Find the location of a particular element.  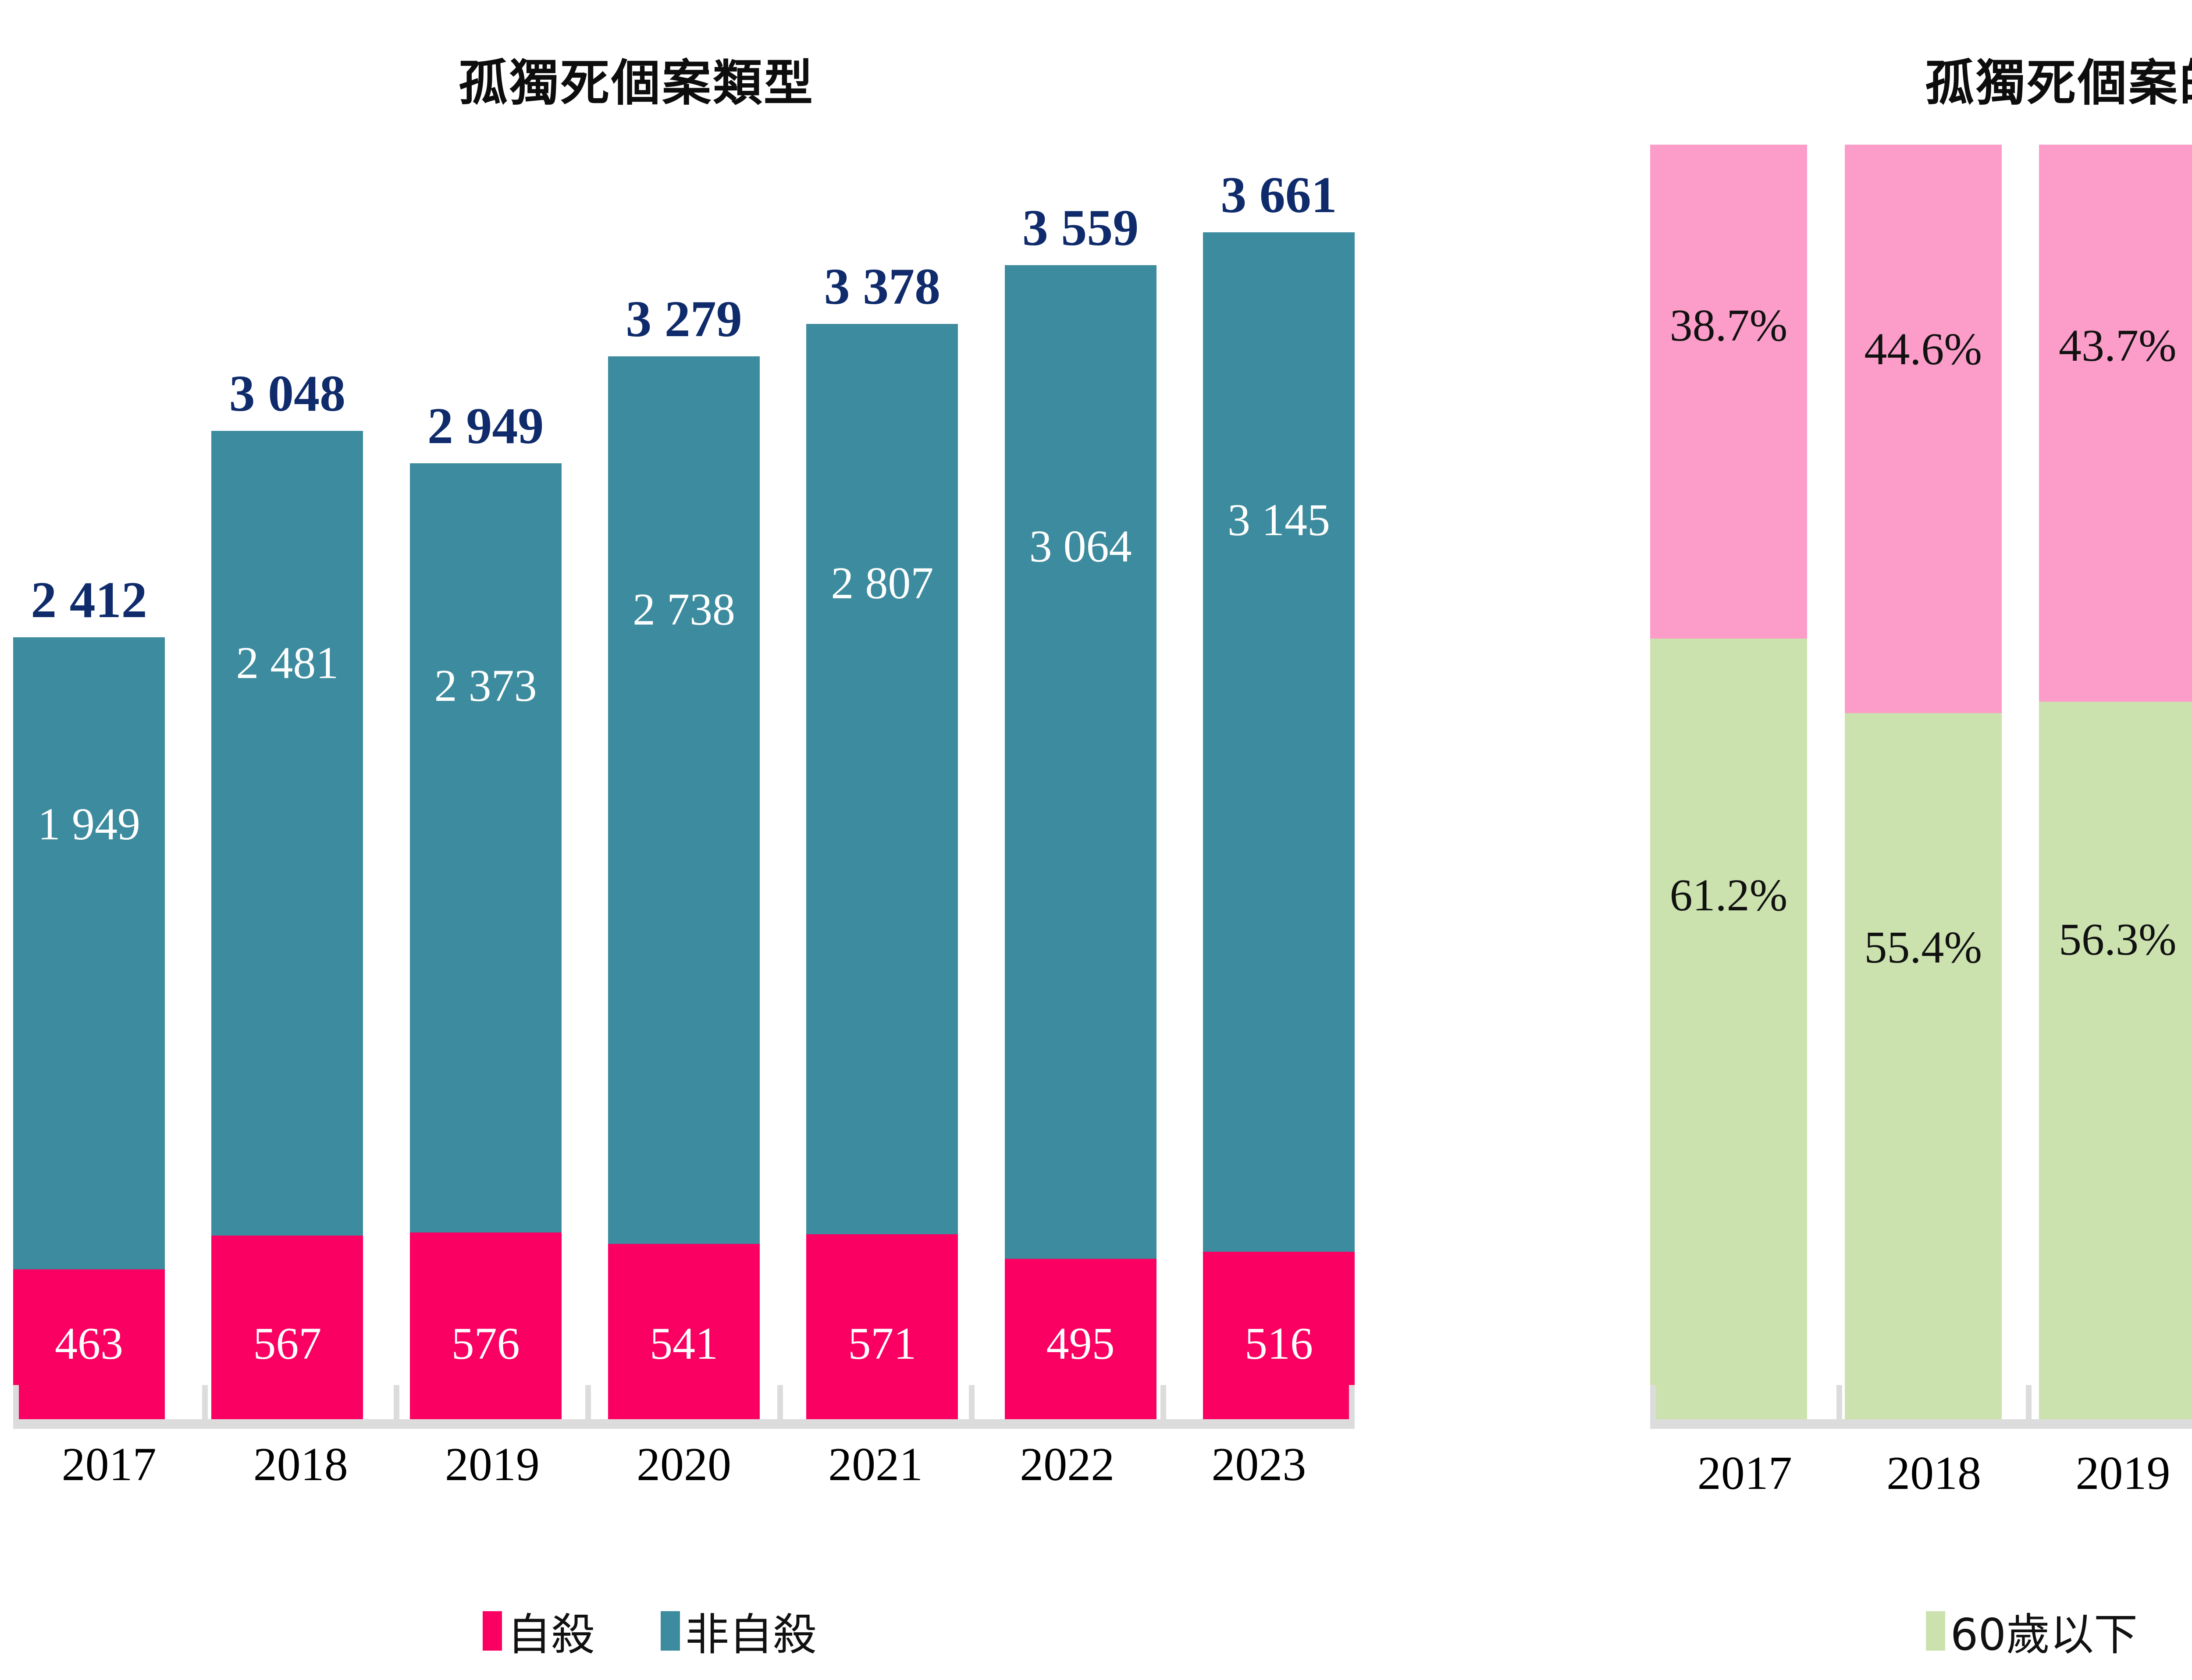

bar-total-label: 2 949 is located at coordinates (485, 426).